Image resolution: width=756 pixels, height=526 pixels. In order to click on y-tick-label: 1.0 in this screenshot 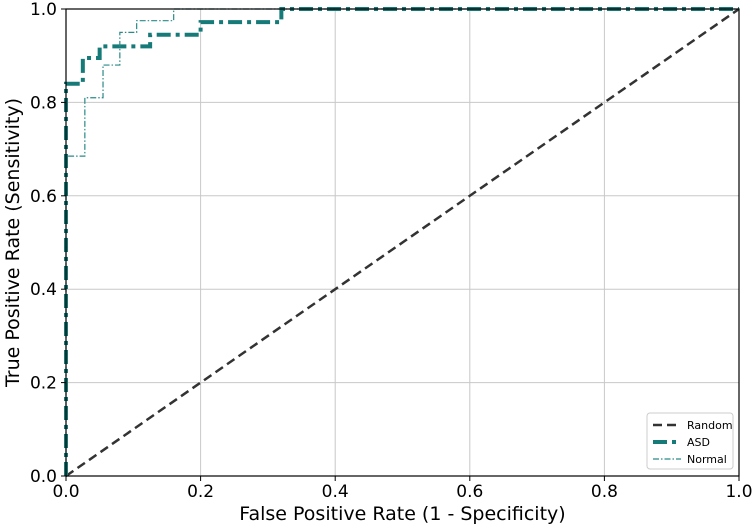, I will do `click(43, 10)`.